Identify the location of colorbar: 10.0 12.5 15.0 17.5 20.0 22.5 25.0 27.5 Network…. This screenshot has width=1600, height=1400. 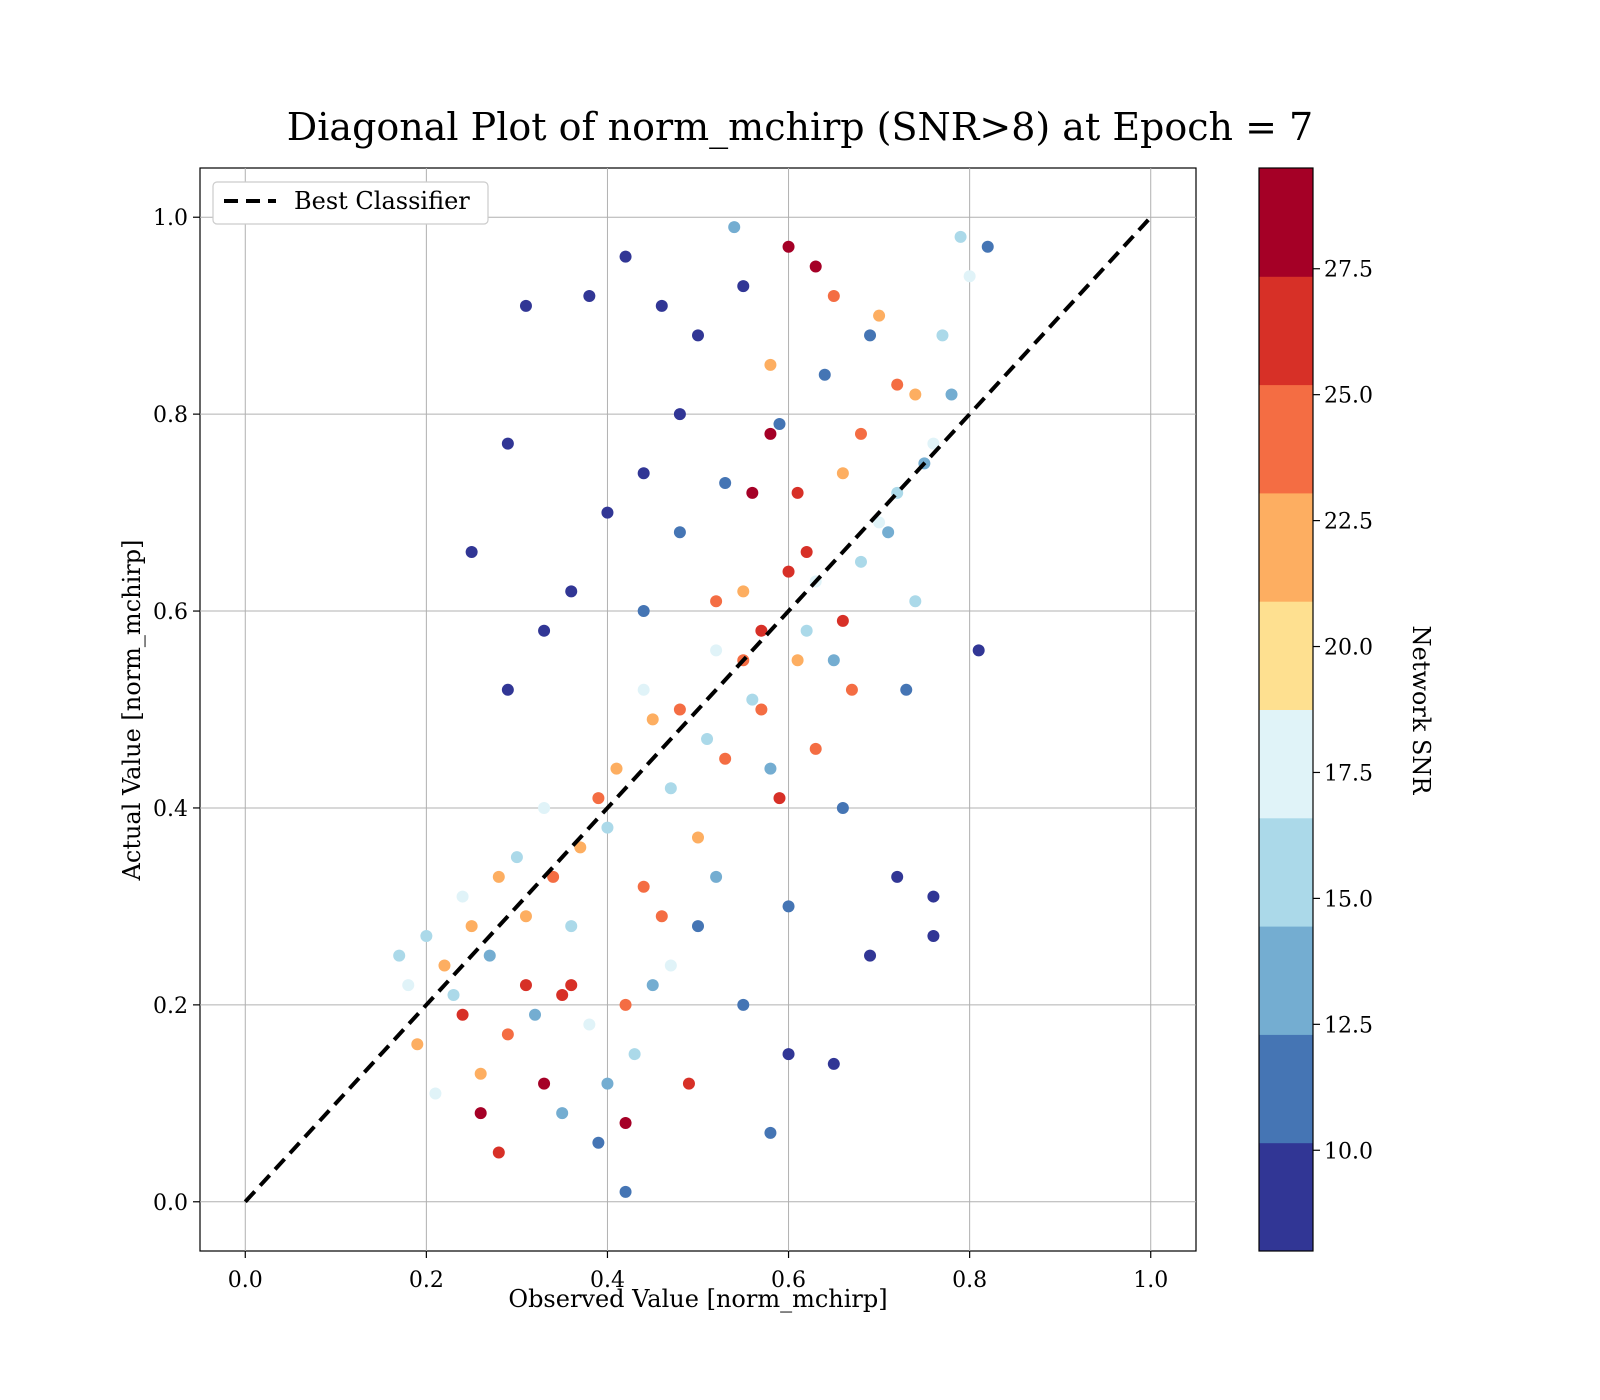
(1346, 709).